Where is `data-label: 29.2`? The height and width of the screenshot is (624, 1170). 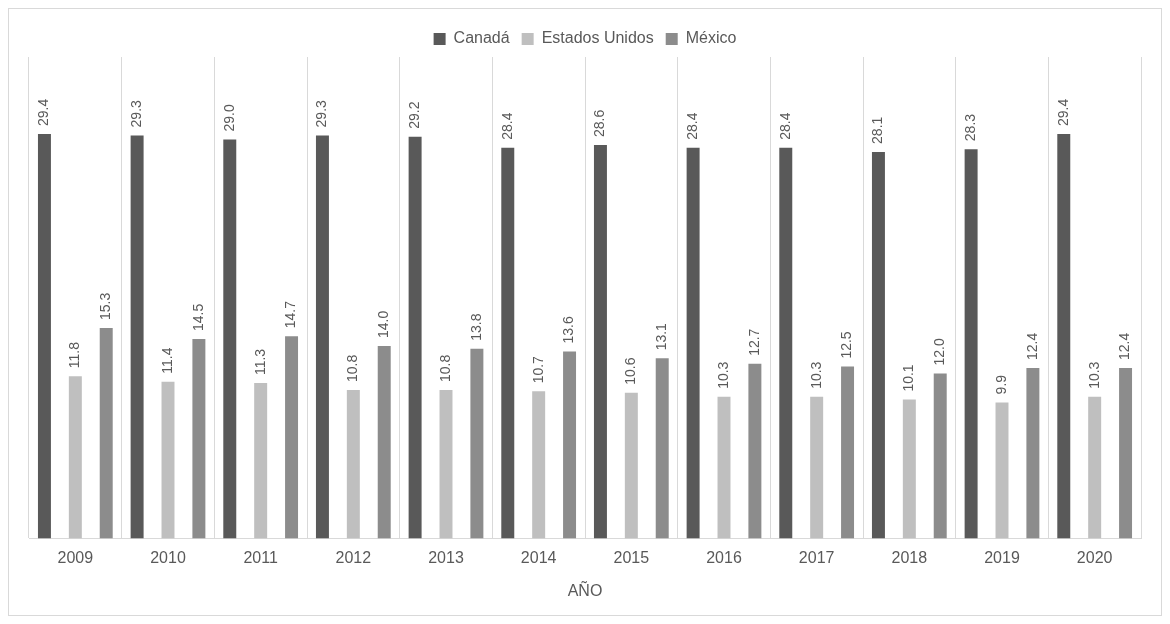 data-label: 29.2 is located at coordinates (413, 115).